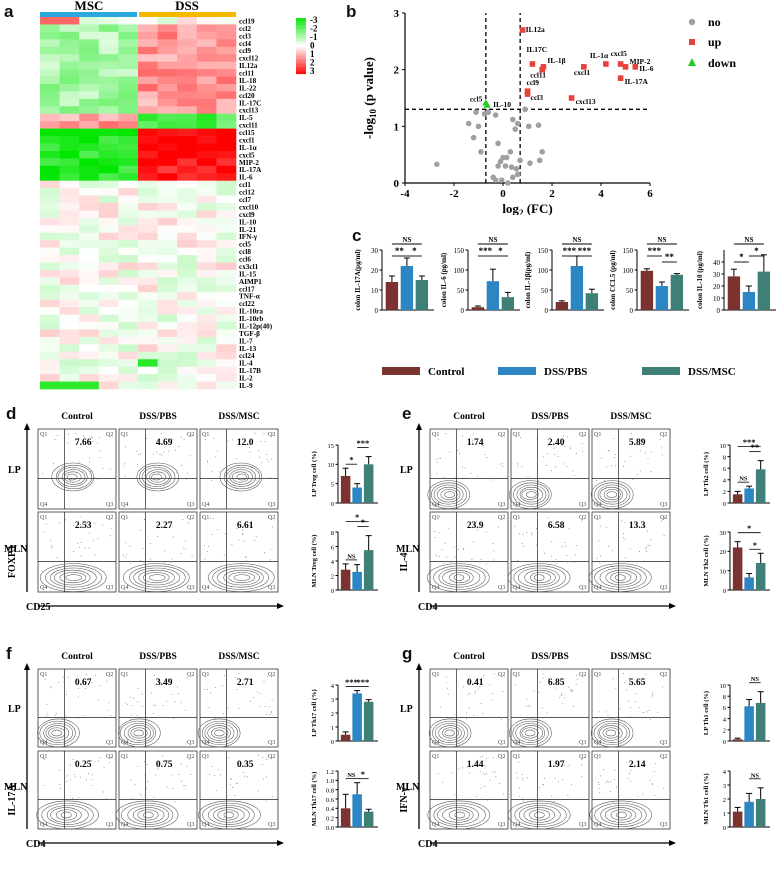 The height and width of the screenshot is (870, 784). I want to click on quadrant-label: Q3, so click(190, 825).